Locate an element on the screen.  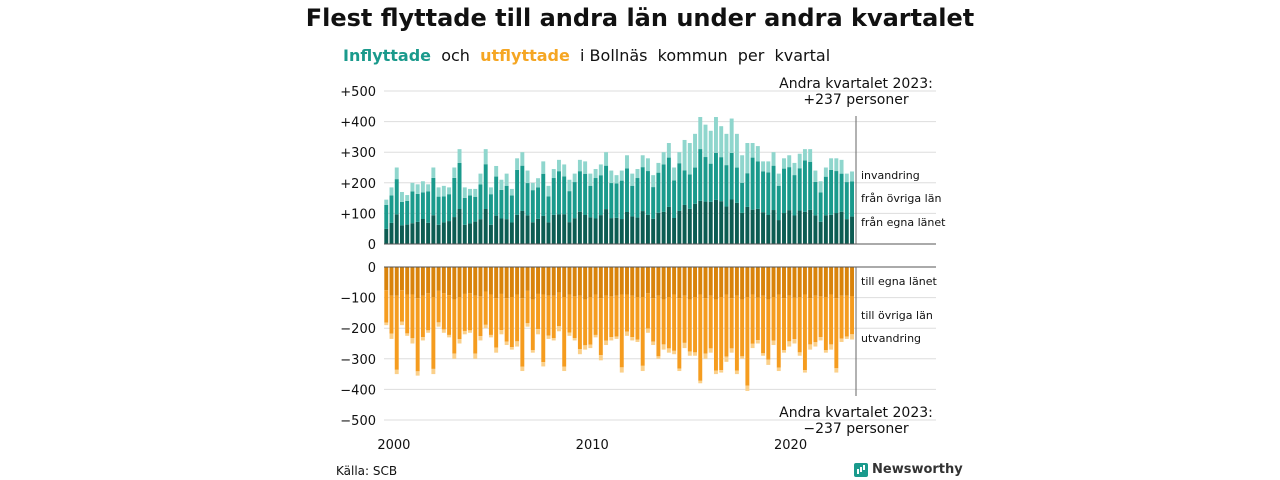
series-label-bottom: till egna länet is located at coordinates (899, 281).